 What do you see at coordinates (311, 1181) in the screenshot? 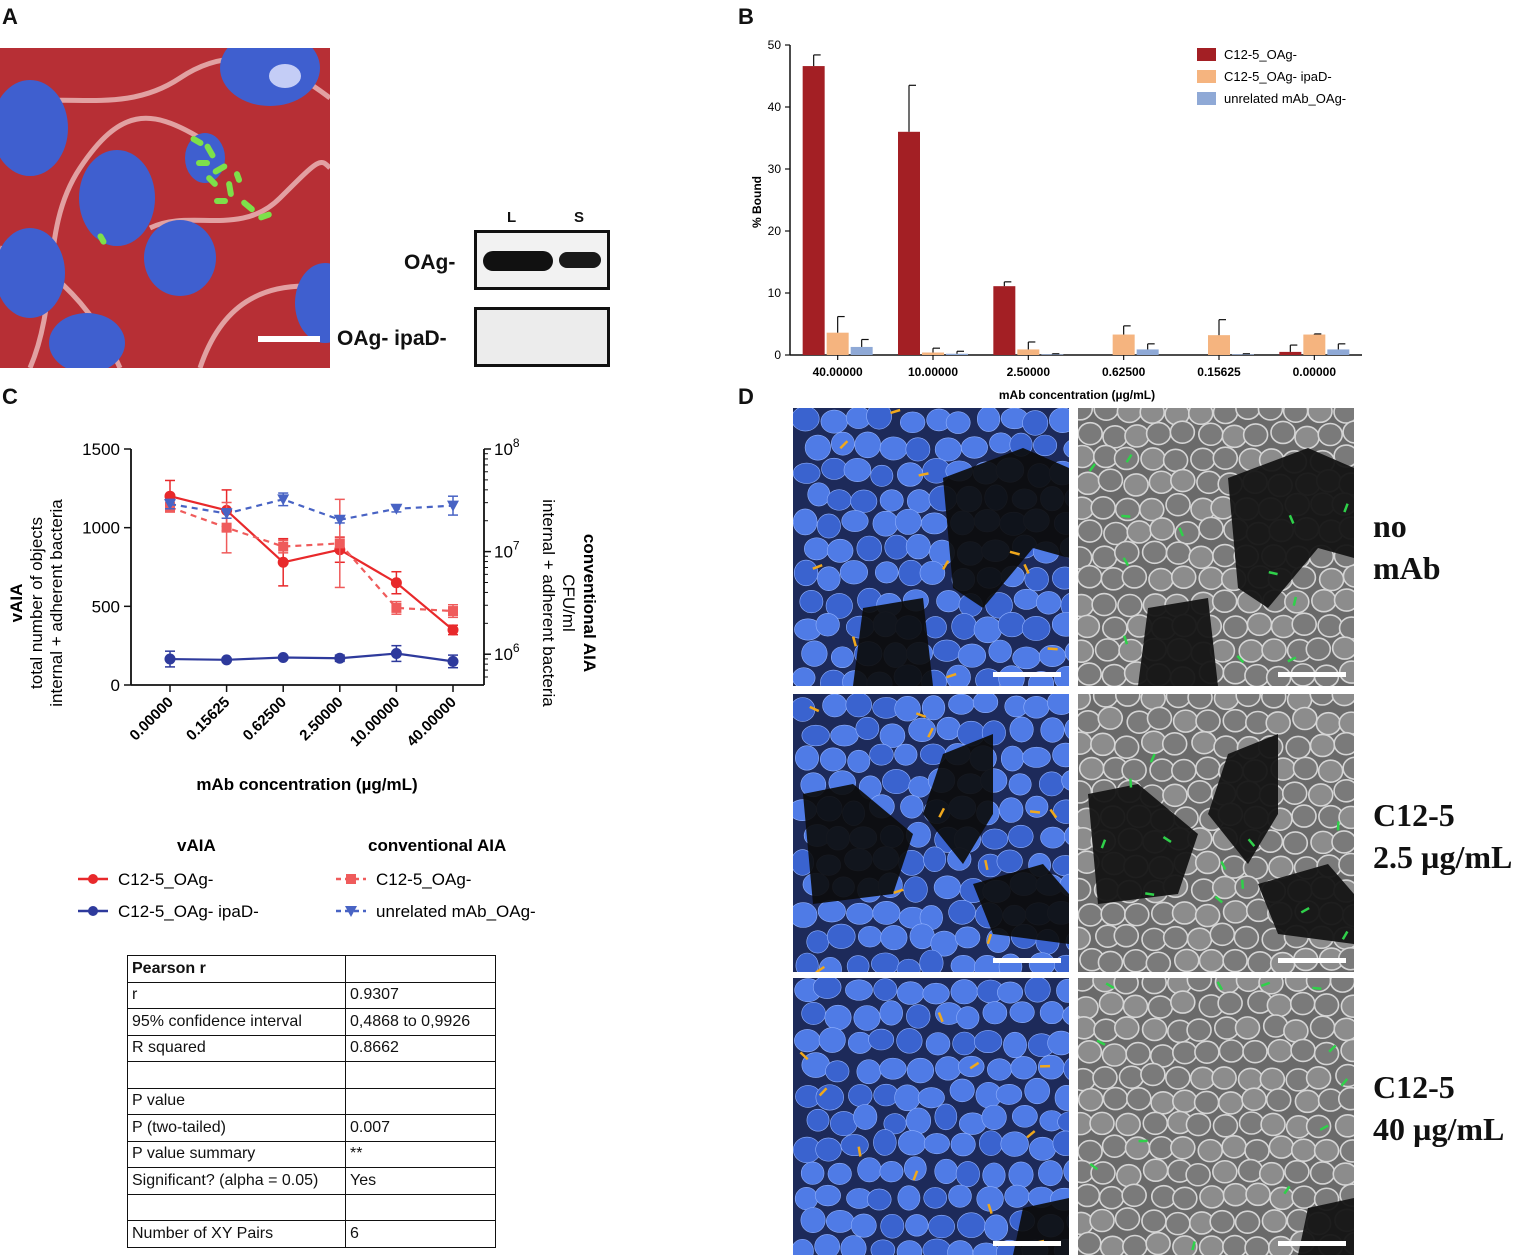
I see `table-row: Significant? (alpha = 0.05) Yes` at bounding box center [311, 1181].